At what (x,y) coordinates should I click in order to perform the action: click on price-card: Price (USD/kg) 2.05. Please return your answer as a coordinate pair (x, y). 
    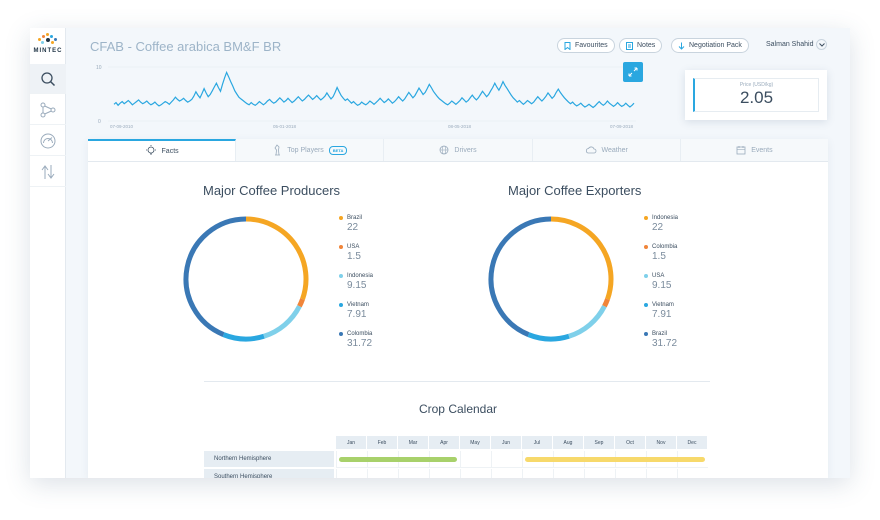
    Looking at the image, I should click on (756, 95).